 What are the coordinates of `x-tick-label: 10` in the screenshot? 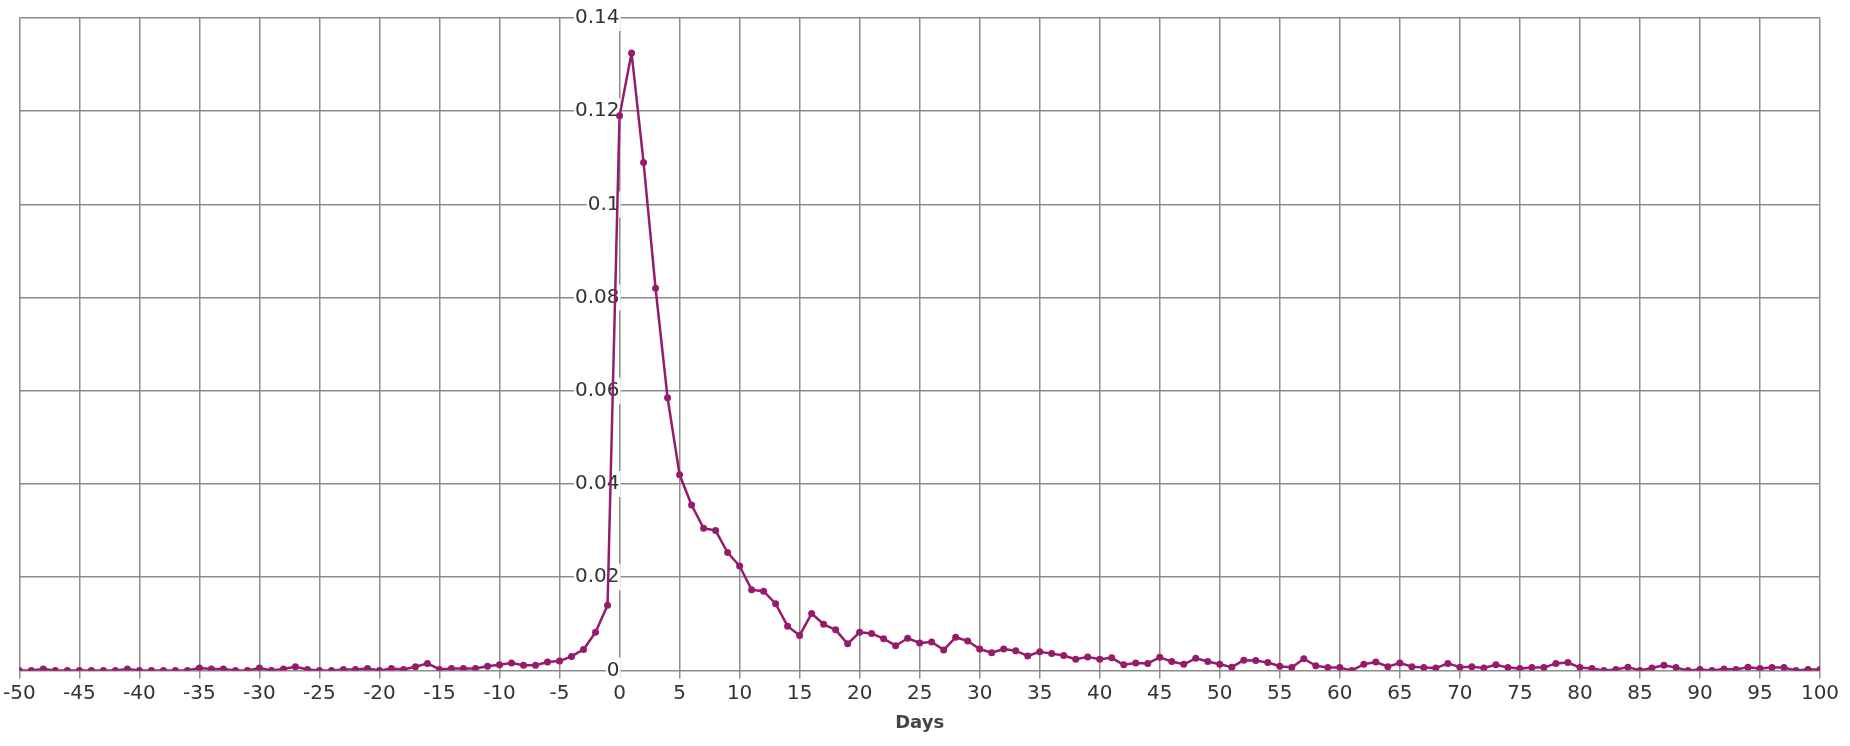 It's located at (739, 691).